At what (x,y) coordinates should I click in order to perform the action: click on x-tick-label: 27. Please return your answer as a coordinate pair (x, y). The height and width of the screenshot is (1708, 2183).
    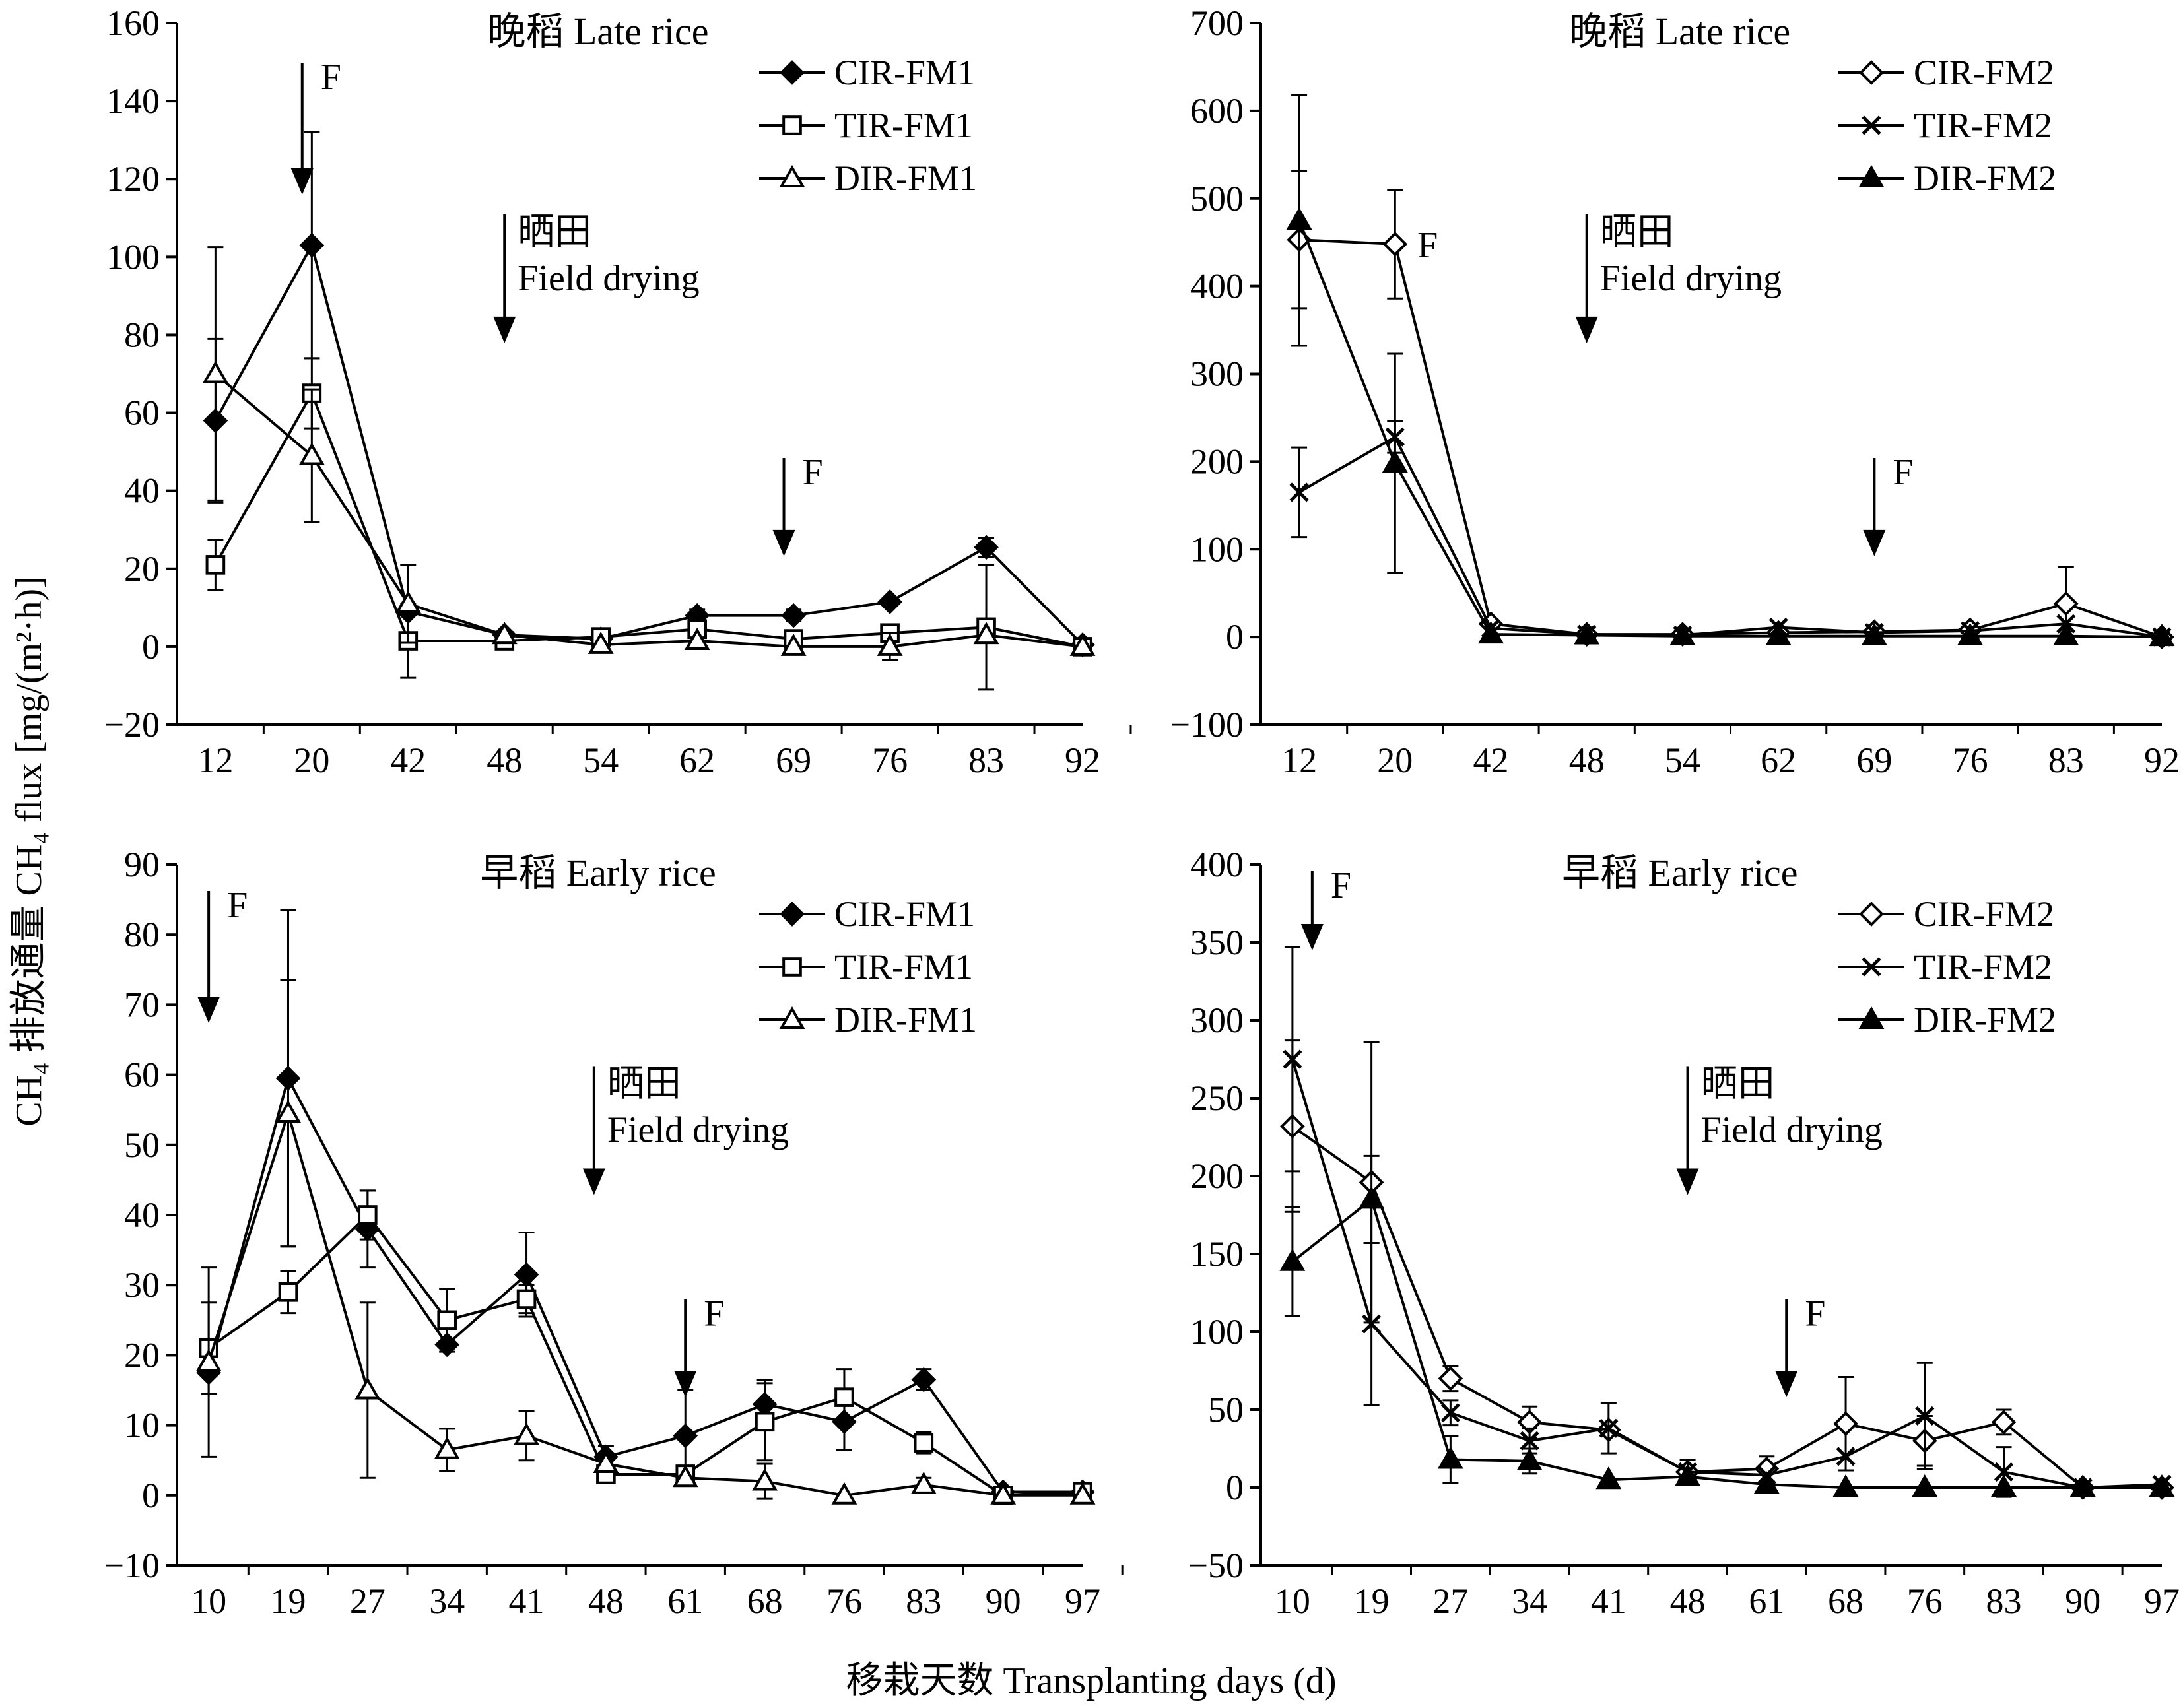
    Looking at the image, I should click on (1450, 1601).